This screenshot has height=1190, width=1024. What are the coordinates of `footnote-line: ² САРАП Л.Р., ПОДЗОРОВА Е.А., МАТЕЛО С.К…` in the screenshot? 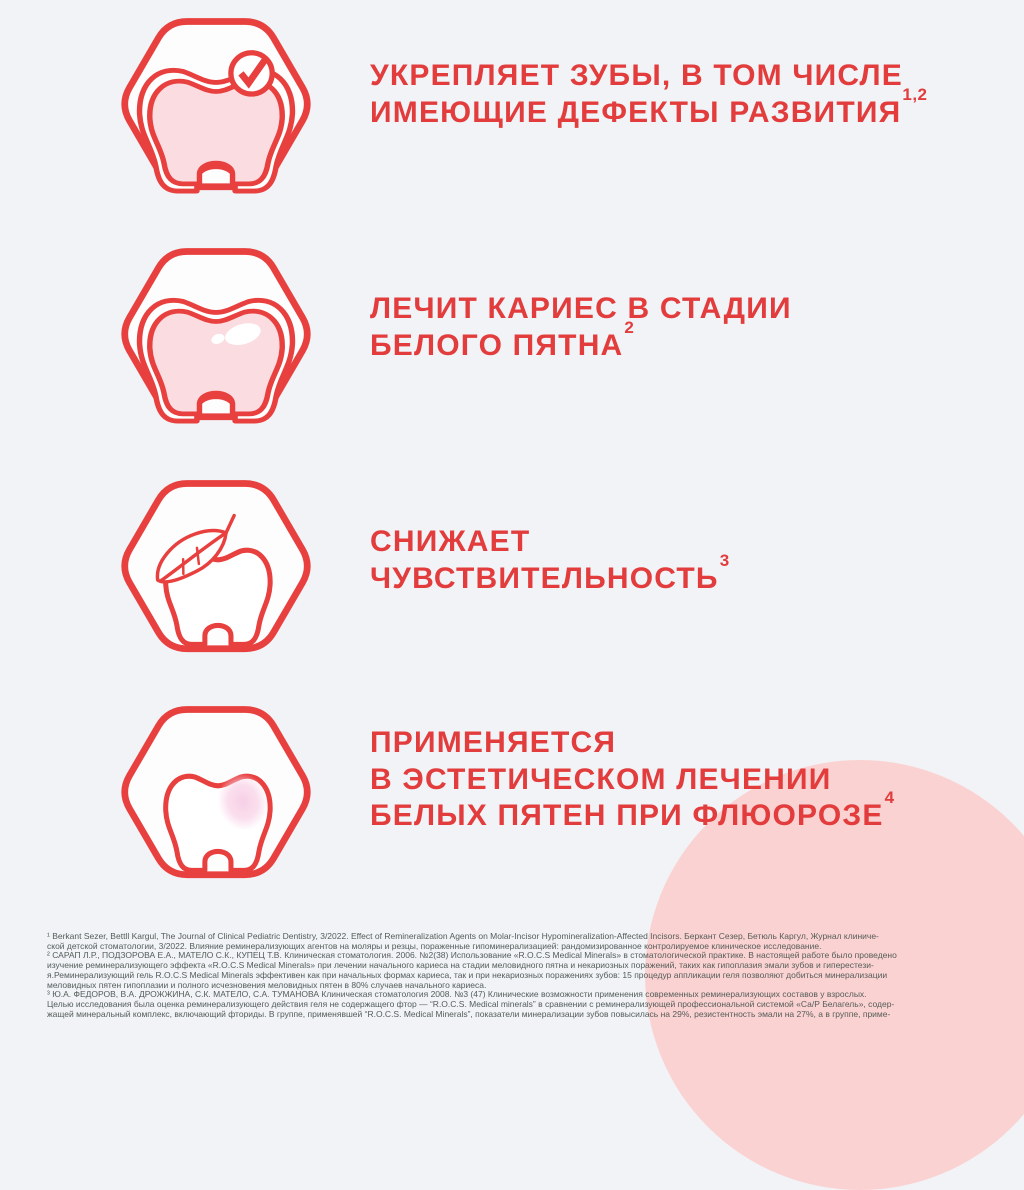 It's located at (472, 956).